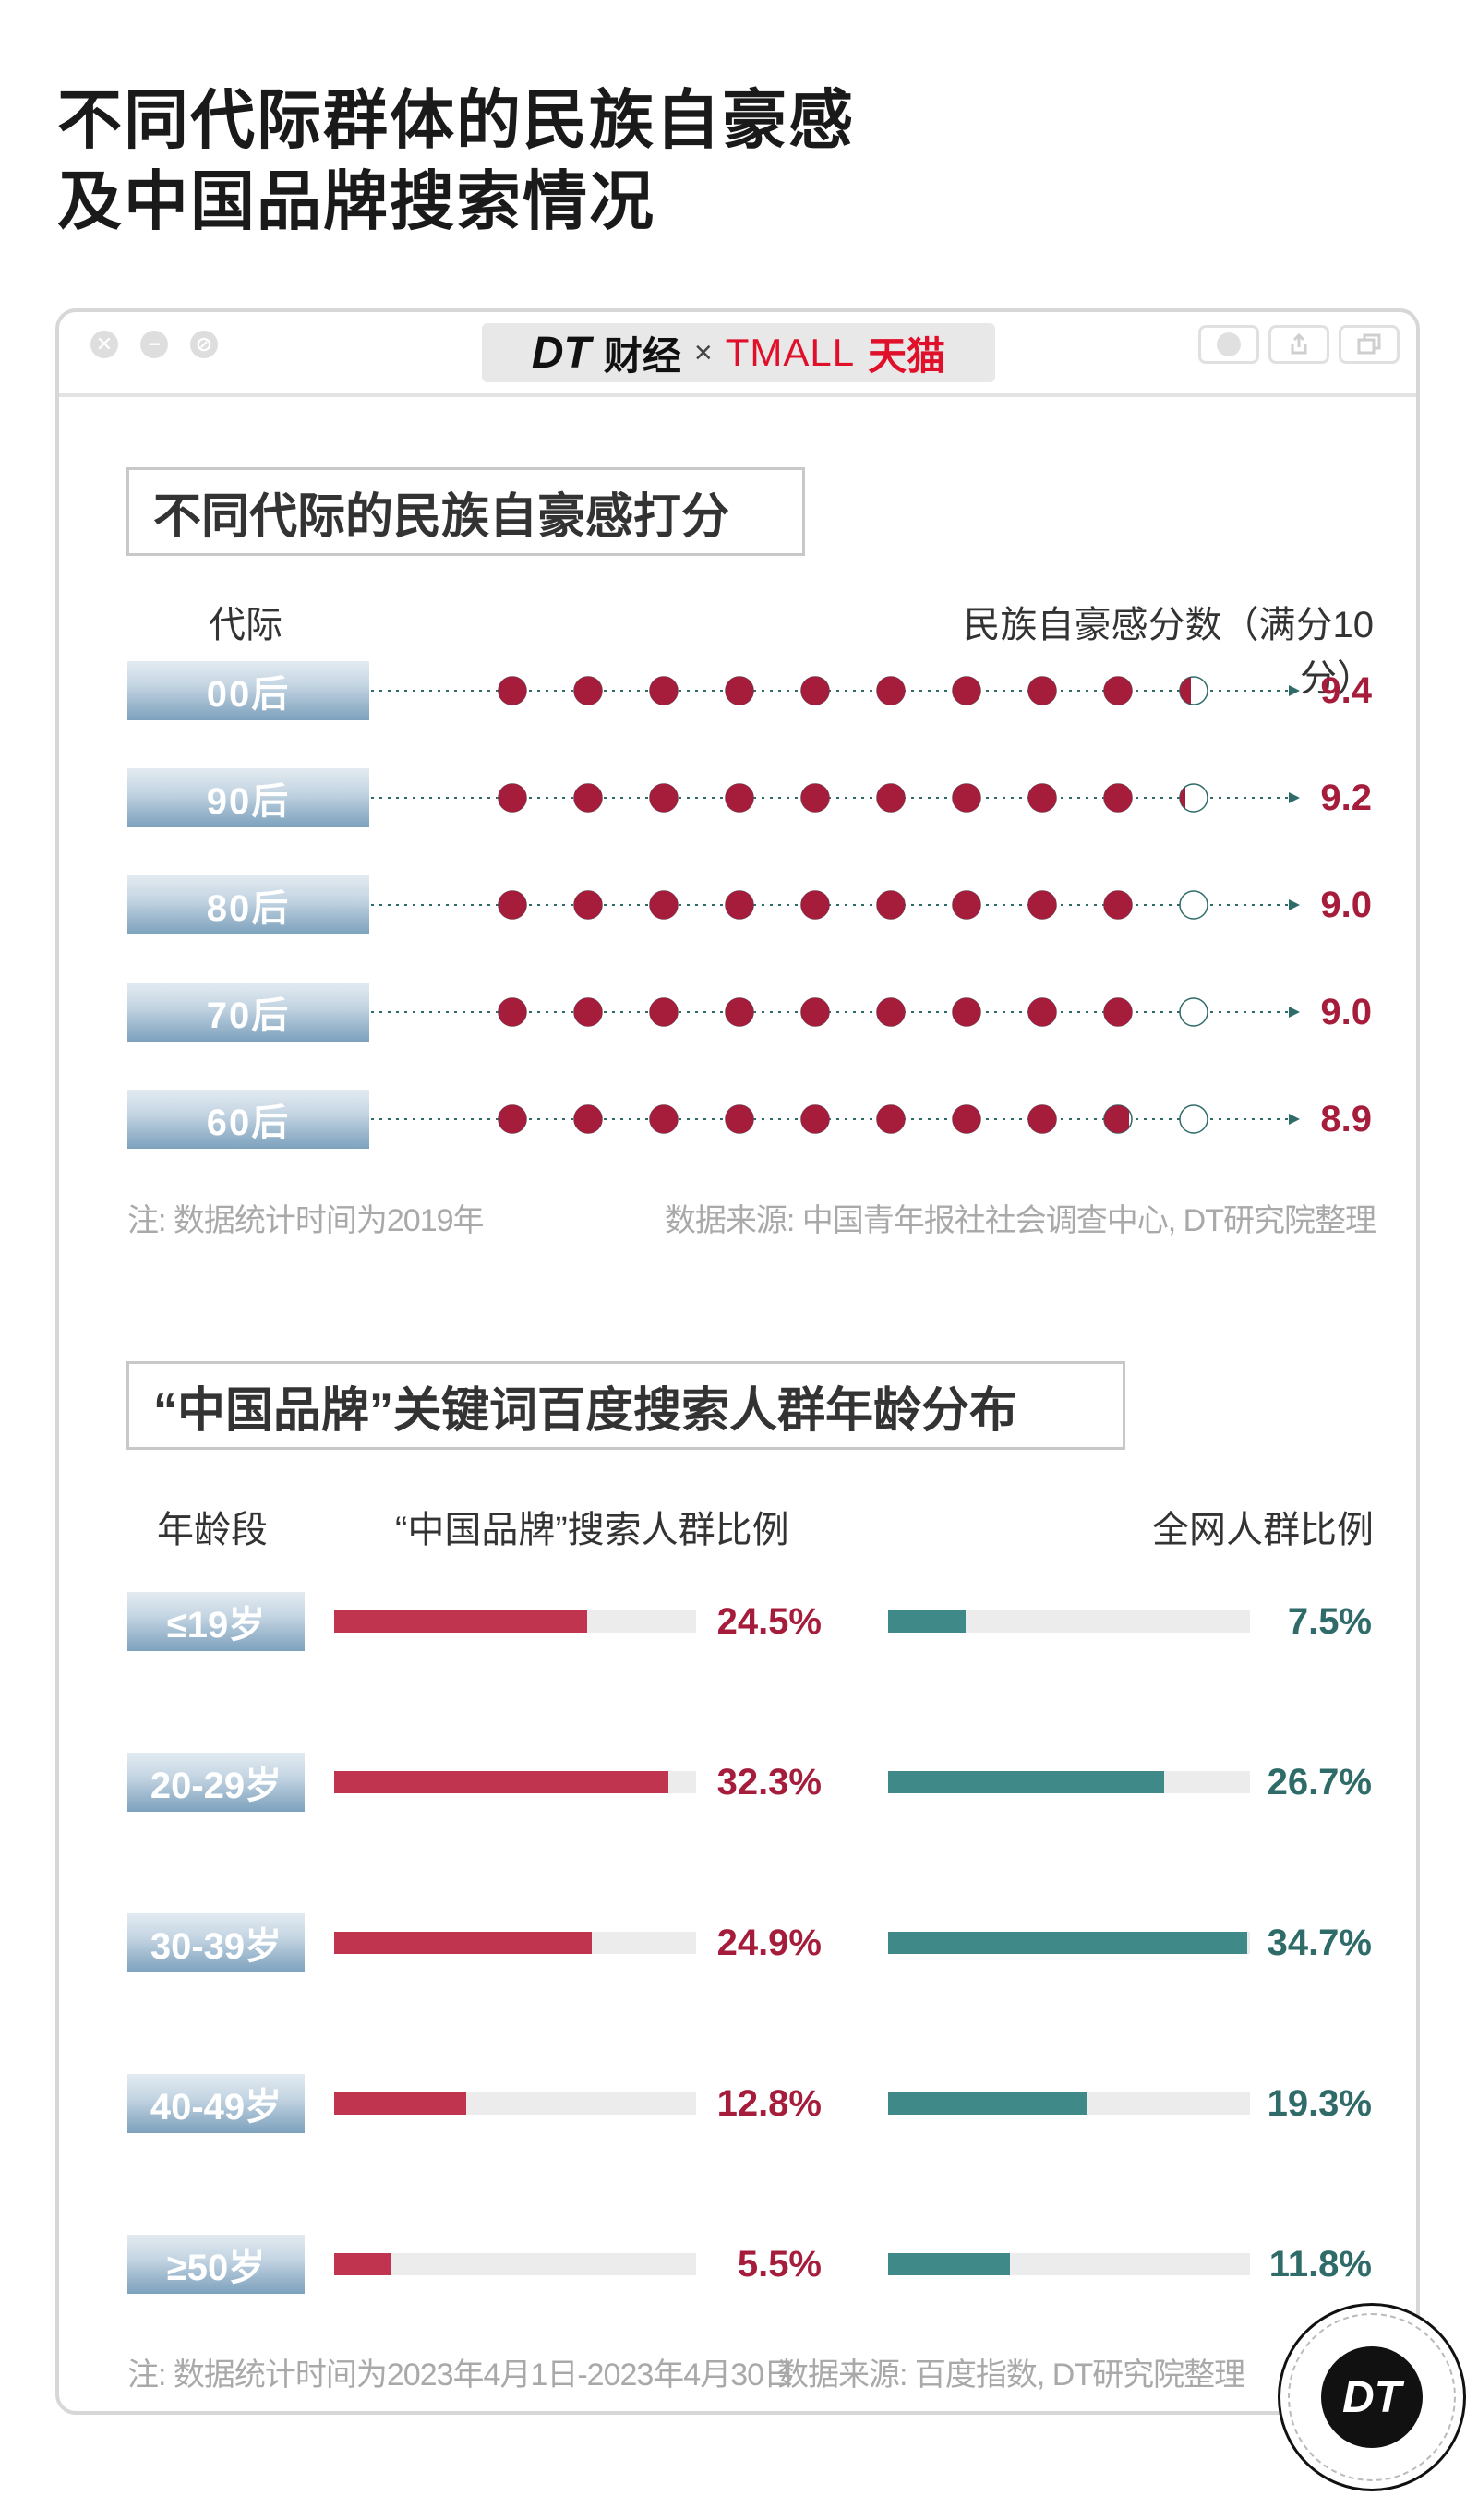 This screenshot has height=2520, width=1478. I want to click on dt-badge: DT, so click(1372, 2397).